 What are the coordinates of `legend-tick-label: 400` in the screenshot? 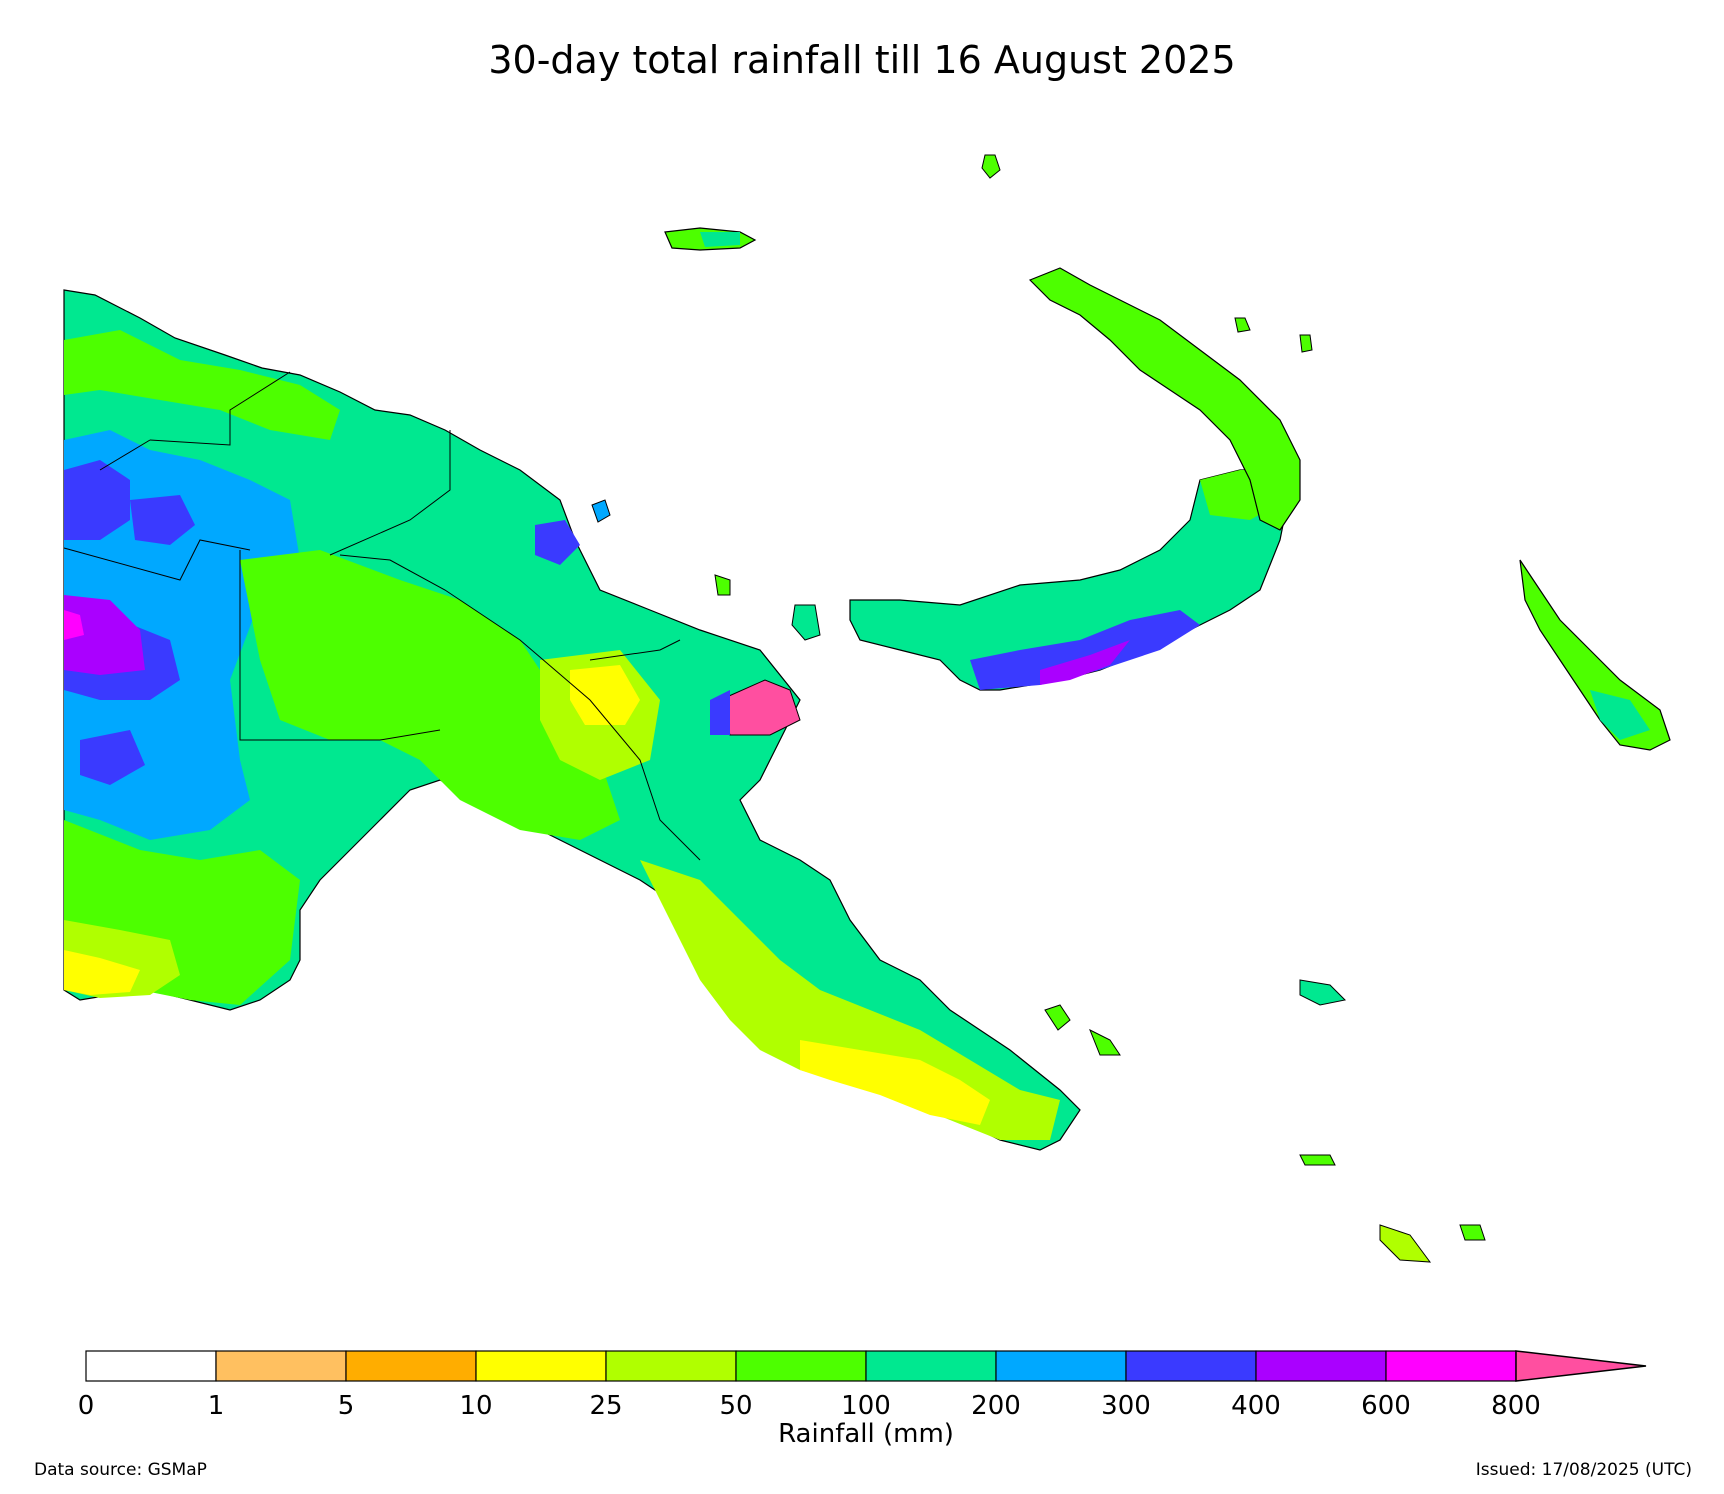 It's located at (1256, 1406).